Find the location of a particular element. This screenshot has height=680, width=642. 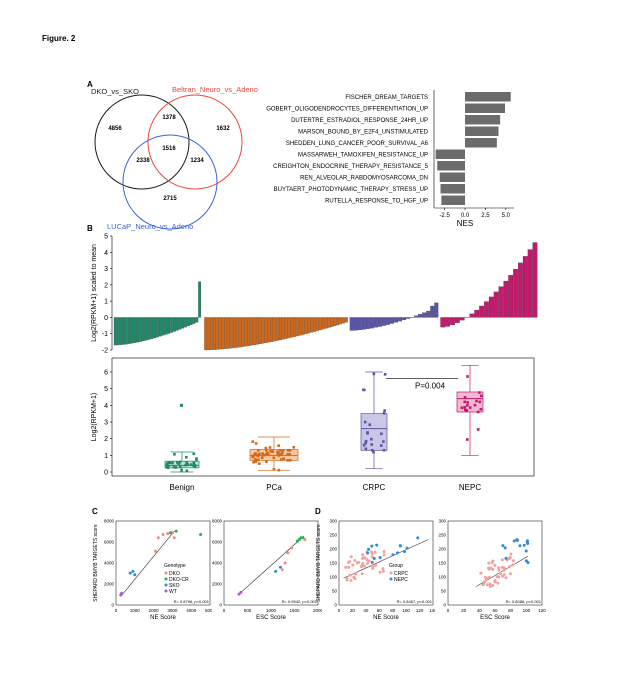

nes-category-label: FISCHER_DREAM_TARGETS is located at coordinates (386, 98).